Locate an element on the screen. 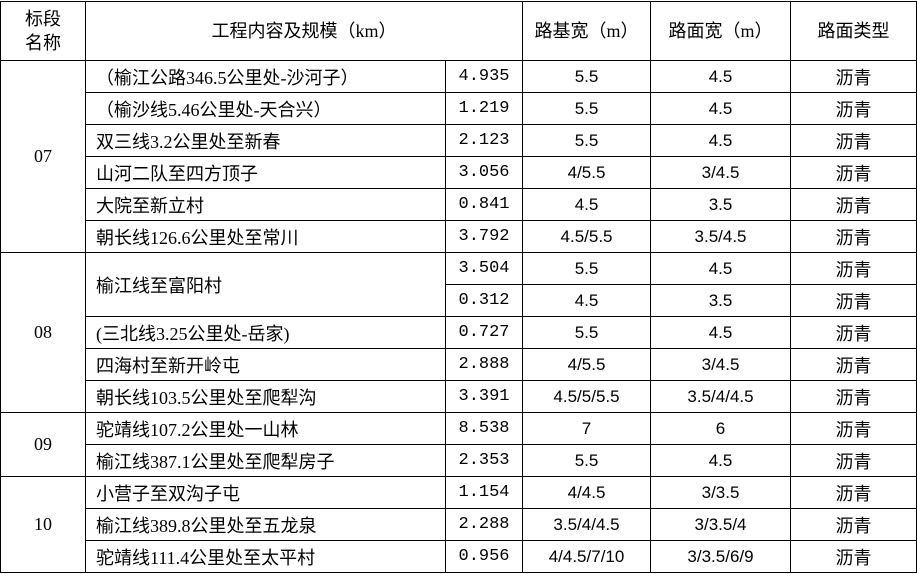 This screenshot has height=578, width=917. desc-cell: 榆江线389.8公里处至五龙泉 is located at coordinates (265, 524).